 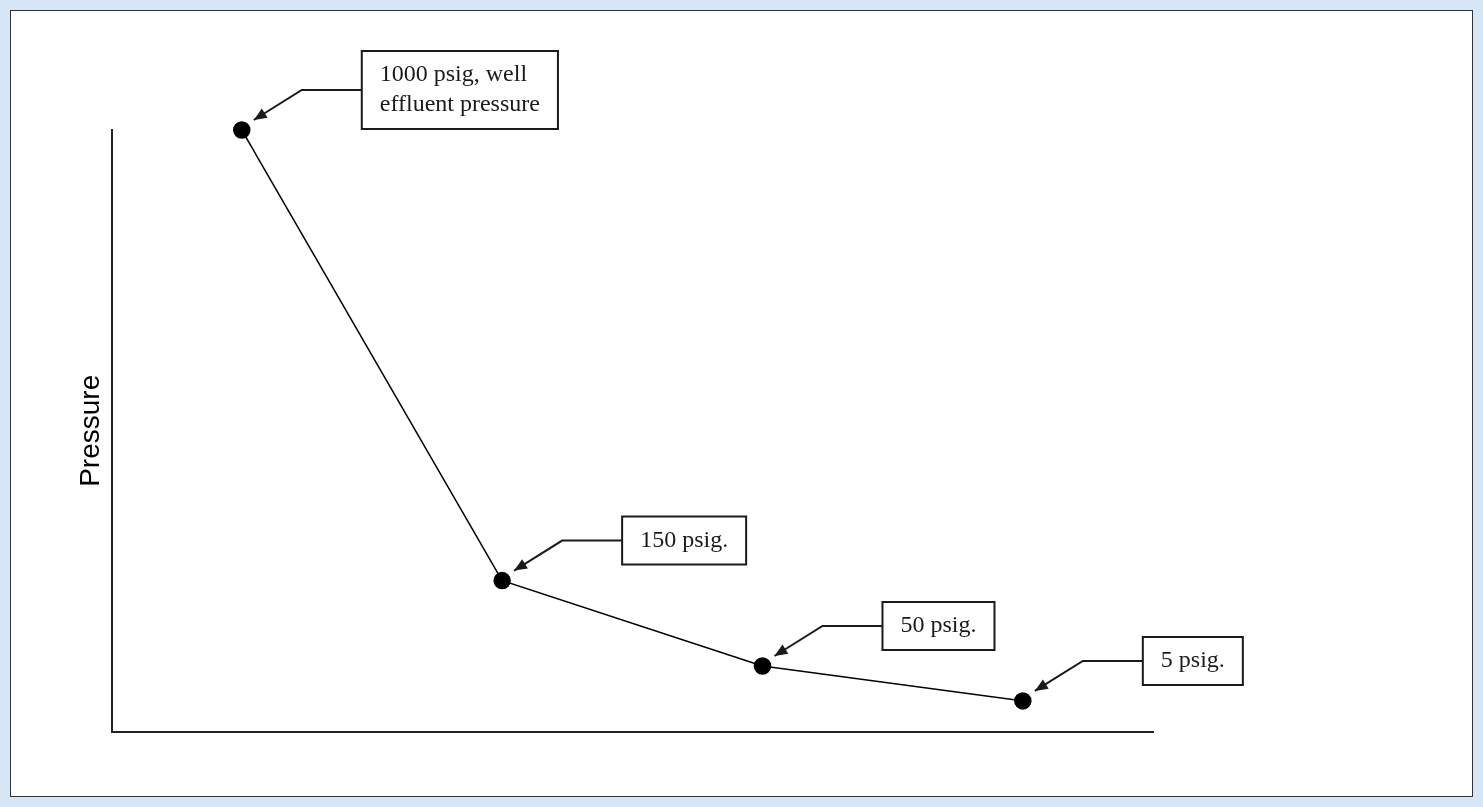 I want to click on text: 5 psig., so click(x=1192, y=659).